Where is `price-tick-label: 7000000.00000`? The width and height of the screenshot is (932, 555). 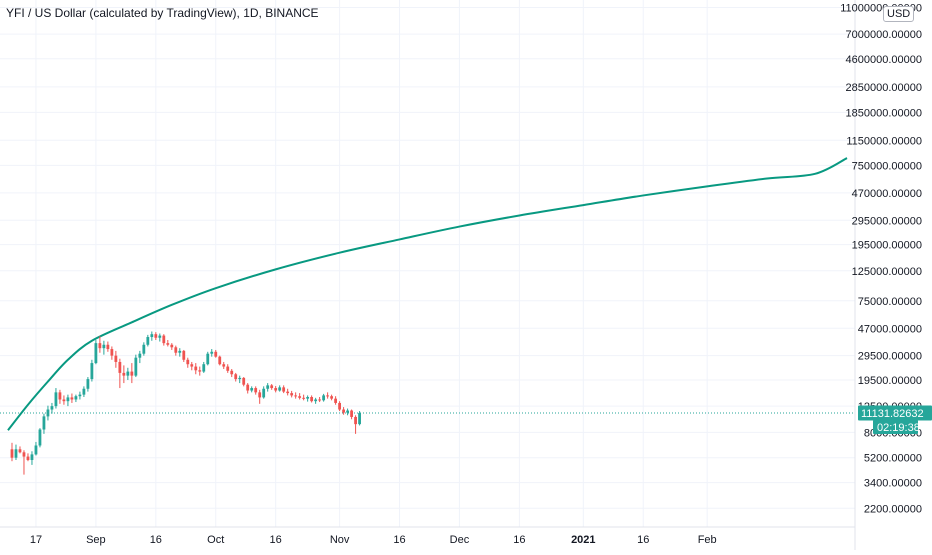 price-tick-label: 7000000.00000 is located at coordinates (884, 35).